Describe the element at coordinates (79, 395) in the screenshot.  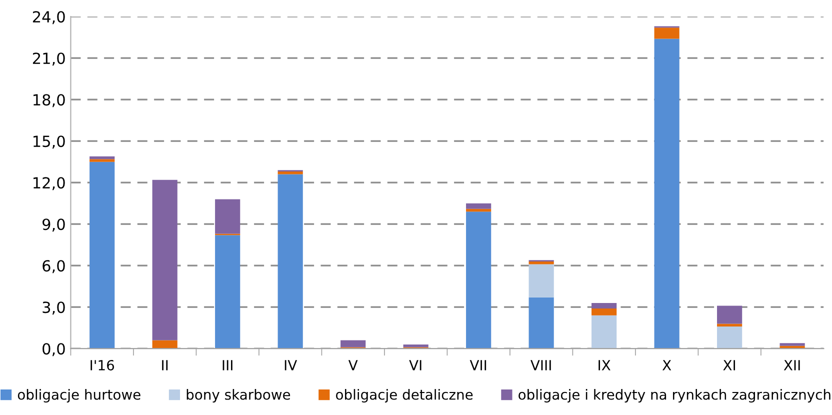
I see `legend-label: obligacje hurtowe` at that location.